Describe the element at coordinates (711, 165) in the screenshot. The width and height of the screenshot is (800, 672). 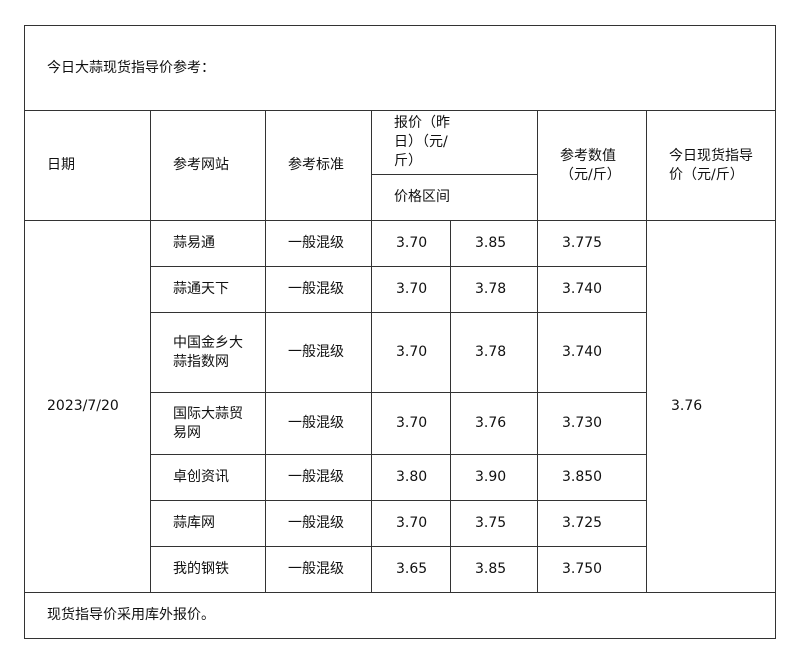
I see `header-today-price: 今日现货指导价（元/斤）` at that location.